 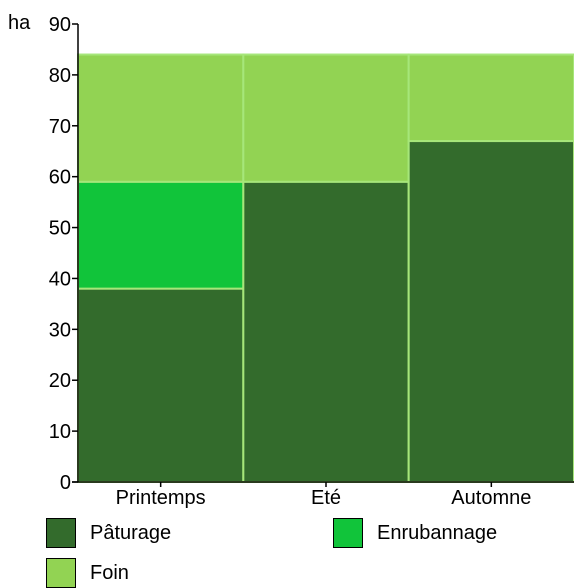 What do you see at coordinates (491, 498) in the screenshot?
I see `x-tick-label-automne: Automne` at bounding box center [491, 498].